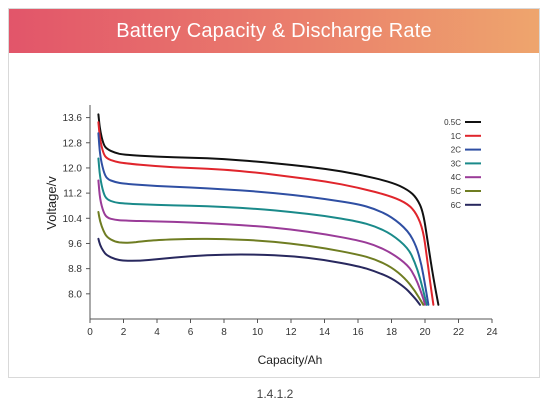  What do you see at coordinates (392, 332) in the screenshot?
I see `x-tick-label: 18` at bounding box center [392, 332].